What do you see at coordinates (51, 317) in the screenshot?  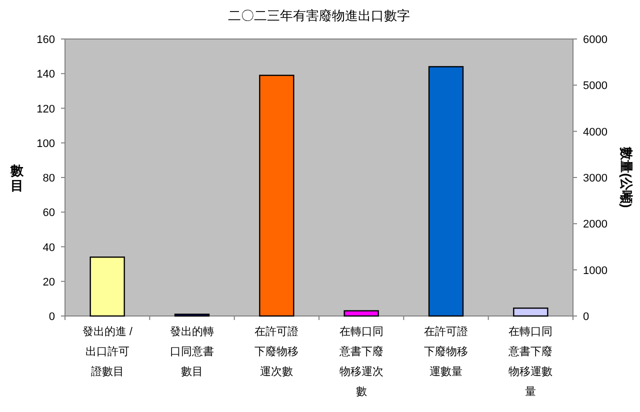 I see `y-tick-label: 0` at bounding box center [51, 317].